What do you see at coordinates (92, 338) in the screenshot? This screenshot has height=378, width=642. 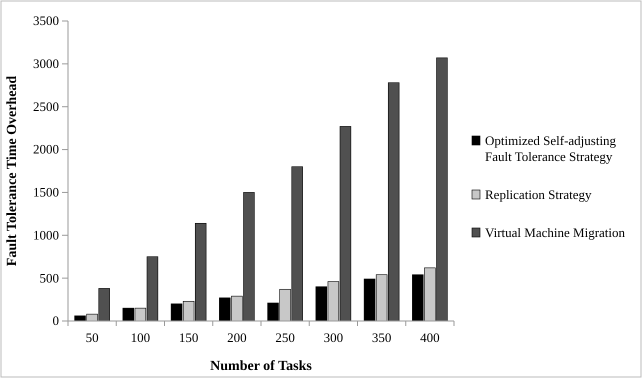 I see `x-tick-label: 50` at bounding box center [92, 338].